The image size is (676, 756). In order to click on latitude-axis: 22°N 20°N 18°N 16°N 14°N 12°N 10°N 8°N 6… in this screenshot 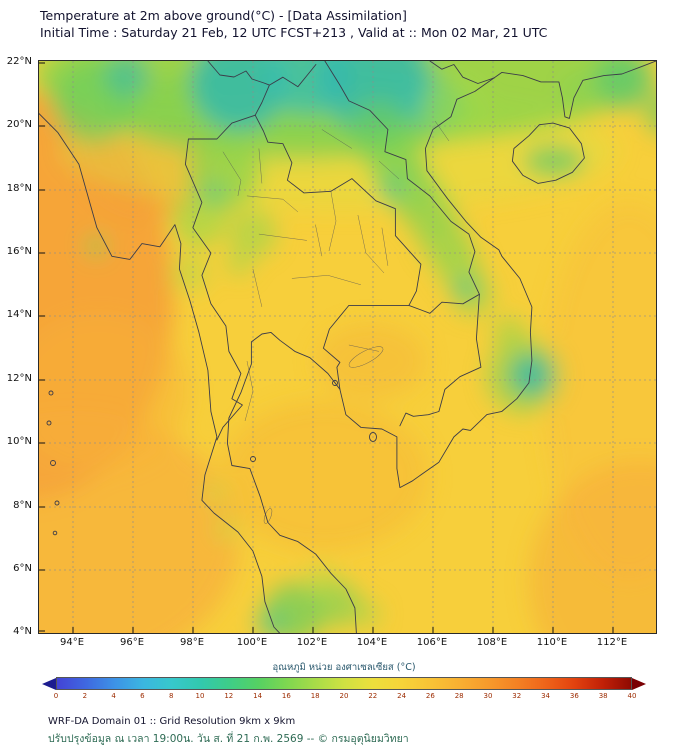, I will do `click(17, 346)`.